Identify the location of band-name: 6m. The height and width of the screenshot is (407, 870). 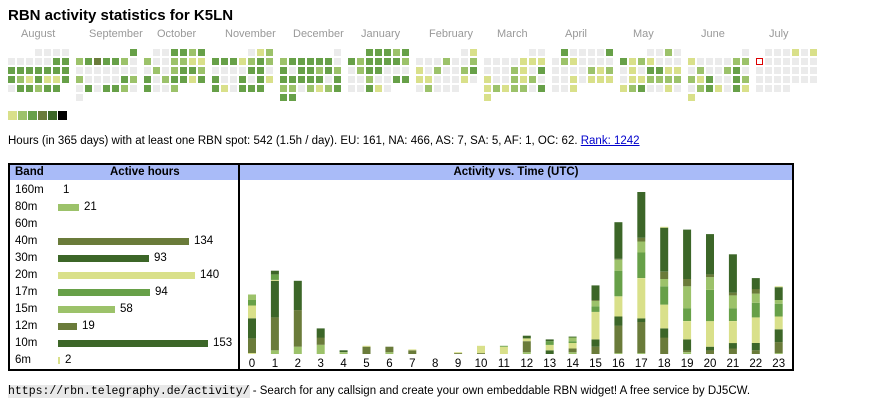
(23, 360).